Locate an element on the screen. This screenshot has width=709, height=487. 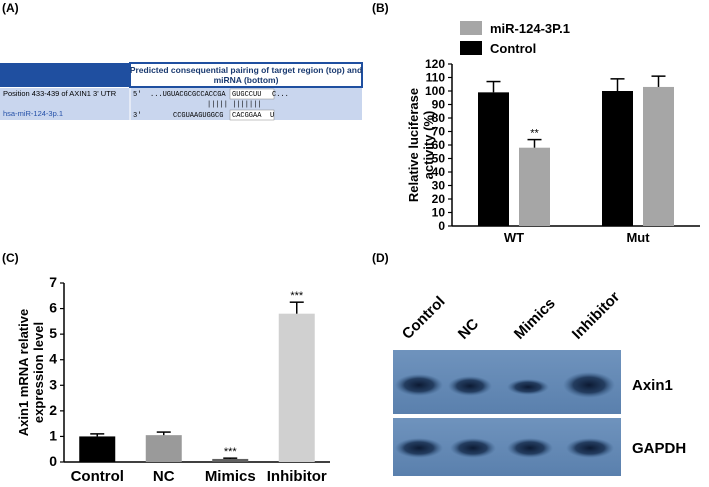
y-tick-label: 4 is located at coordinates (53, 359).